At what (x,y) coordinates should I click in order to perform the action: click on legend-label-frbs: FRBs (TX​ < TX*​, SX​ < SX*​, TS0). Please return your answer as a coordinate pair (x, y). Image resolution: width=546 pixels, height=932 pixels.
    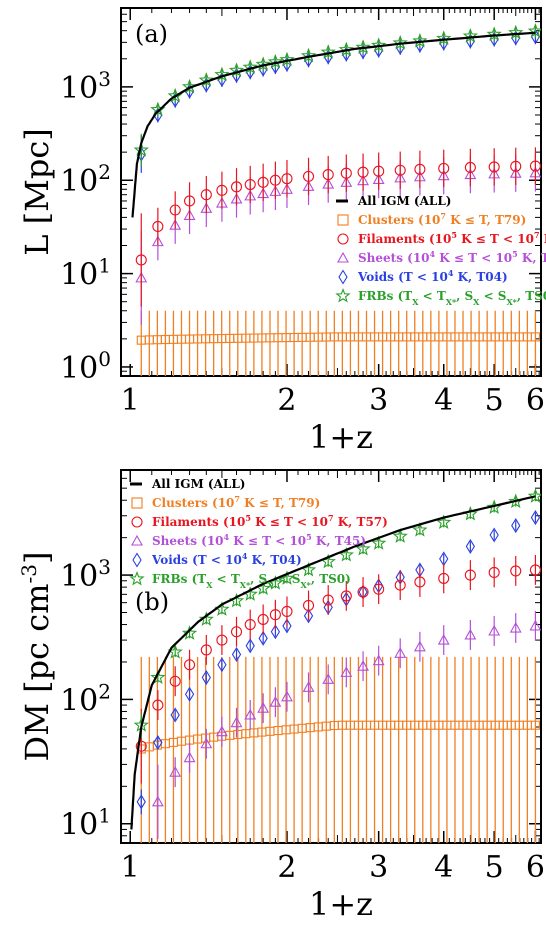
    Looking at the image, I should click on (251, 581).